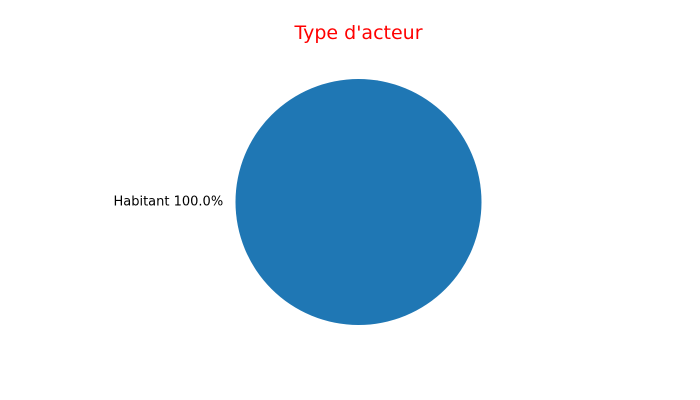 This screenshot has height=400, width=700. I want to click on pie-labels: Habitant 100.0%, so click(168, 202).